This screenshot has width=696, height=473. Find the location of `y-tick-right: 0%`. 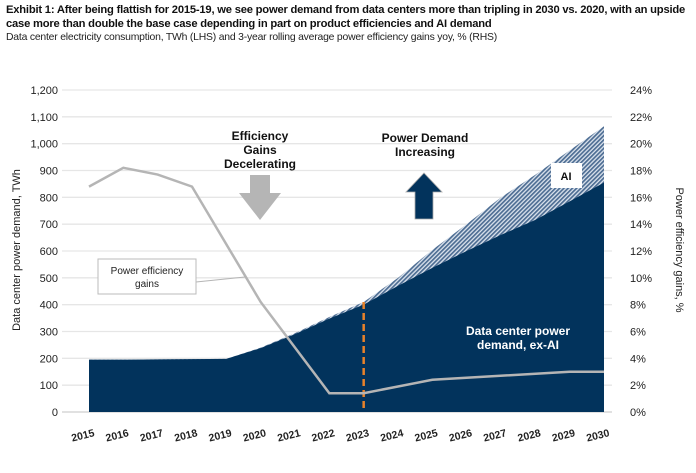

y-tick-right: 0% is located at coordinates (638, 413).